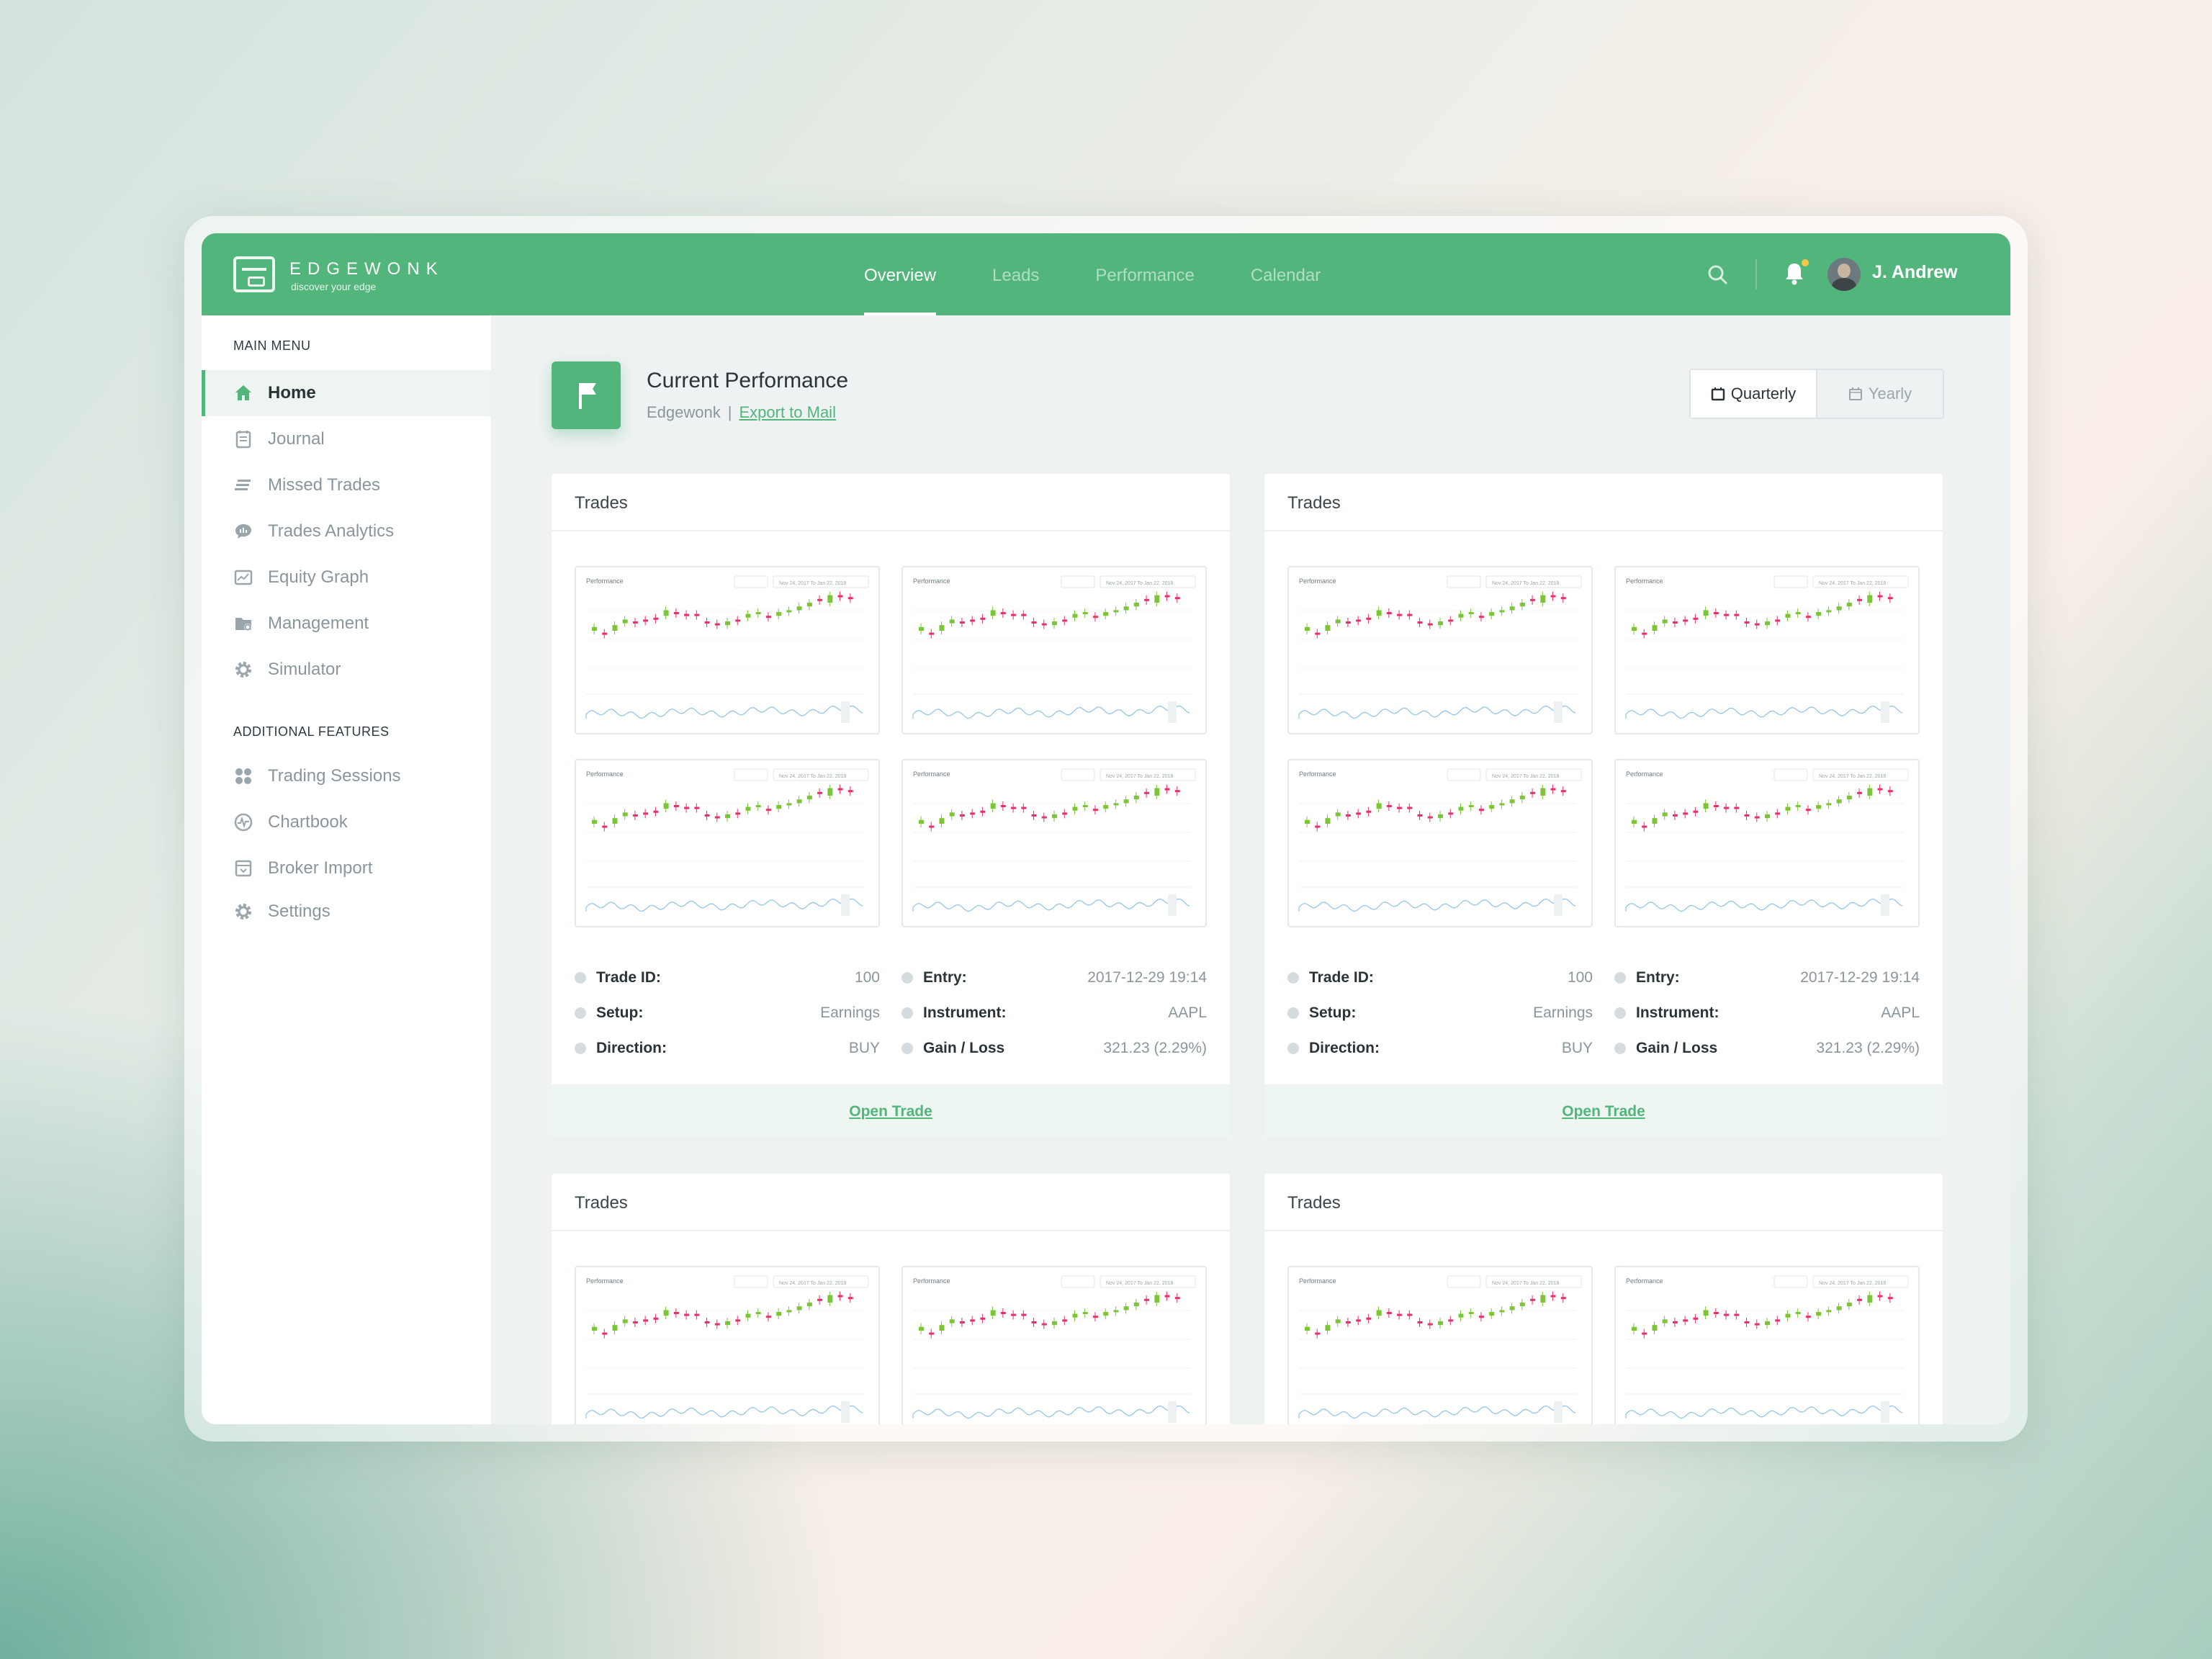 This screenshot has height=1659, width=2212. I want to click on sidebar-item-journal: Journal, so click(346, 439).